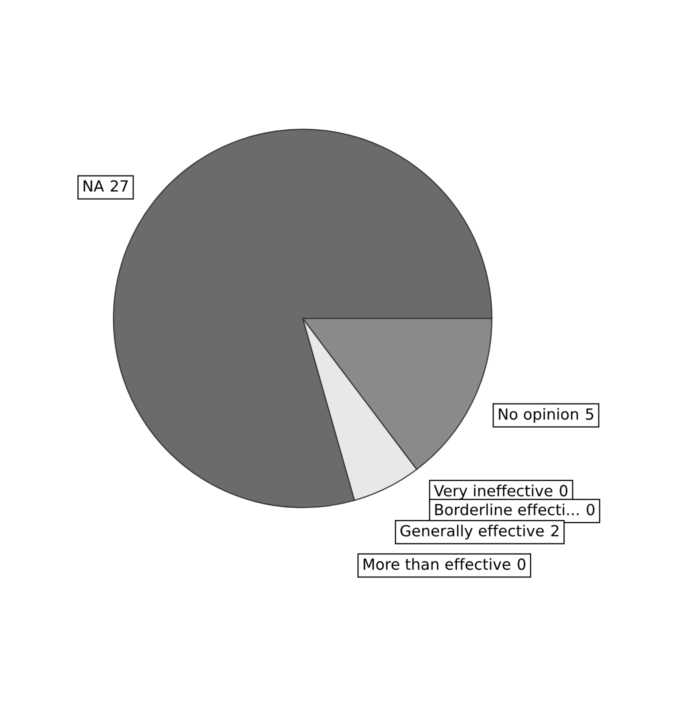  Describe the element at coordinates (437, 564) in the screenshot. I see `category-label: More than effective` at that location.